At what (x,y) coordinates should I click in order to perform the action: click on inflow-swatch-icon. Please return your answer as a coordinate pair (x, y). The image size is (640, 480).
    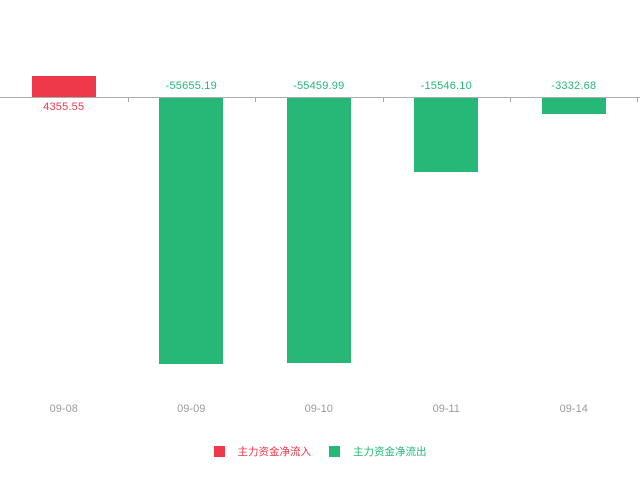
    Looking at the image, I should click on (219, 451).